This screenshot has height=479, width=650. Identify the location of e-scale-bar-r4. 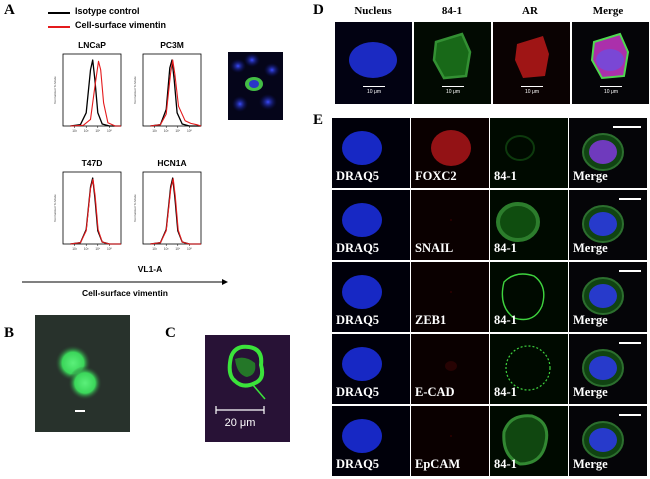
(630, 343).